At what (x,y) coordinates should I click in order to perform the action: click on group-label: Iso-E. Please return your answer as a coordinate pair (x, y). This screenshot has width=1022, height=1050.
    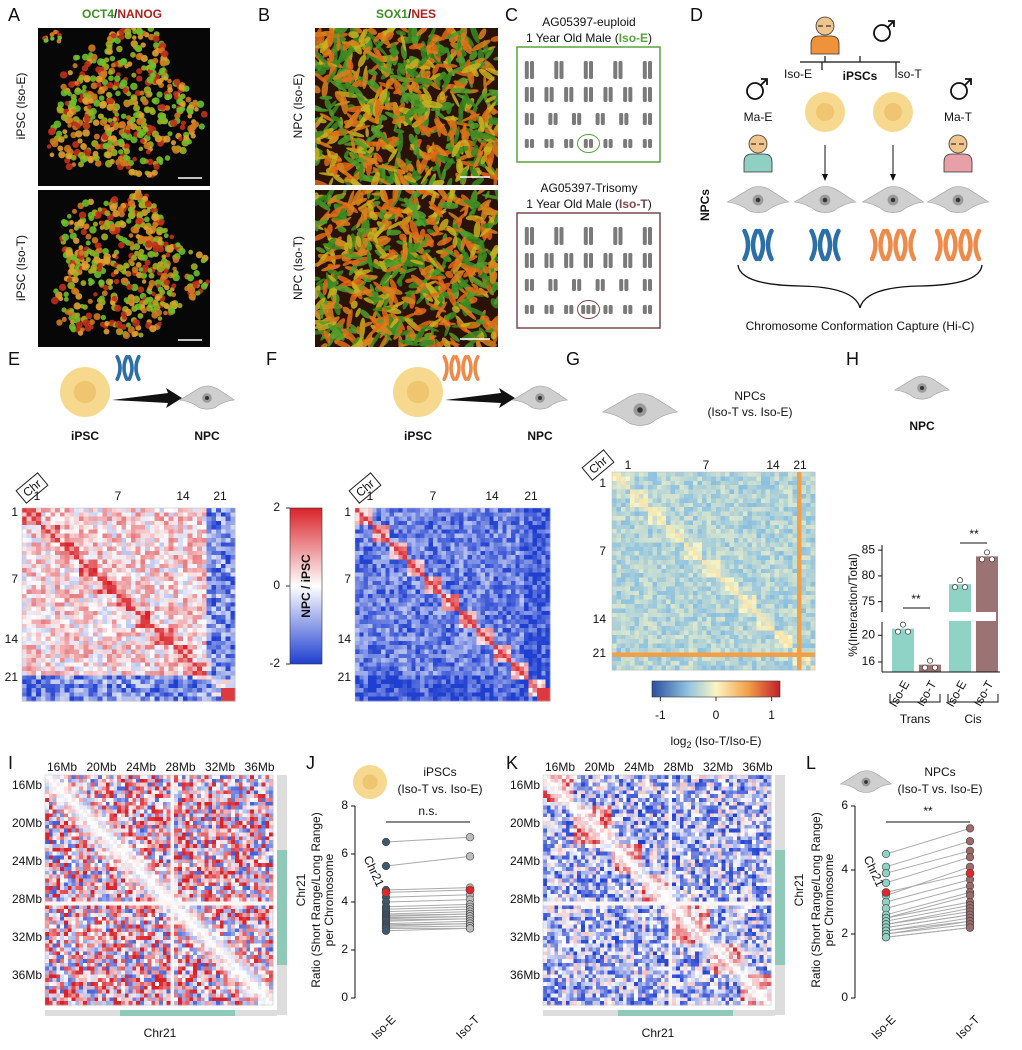
    Looking at the image, I should click on (798, 74).